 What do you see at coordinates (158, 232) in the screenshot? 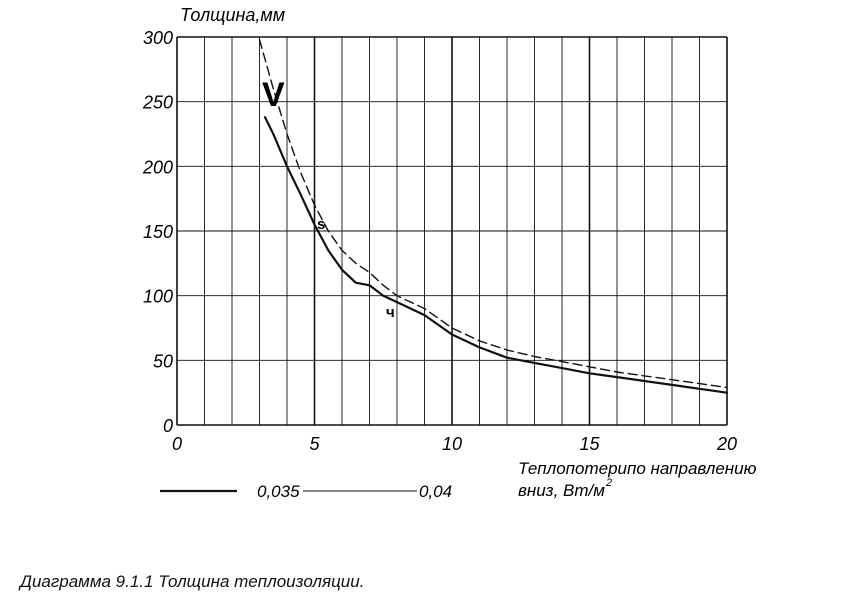
I see `y-tick-label: 150` at bounding box center [158, 232].